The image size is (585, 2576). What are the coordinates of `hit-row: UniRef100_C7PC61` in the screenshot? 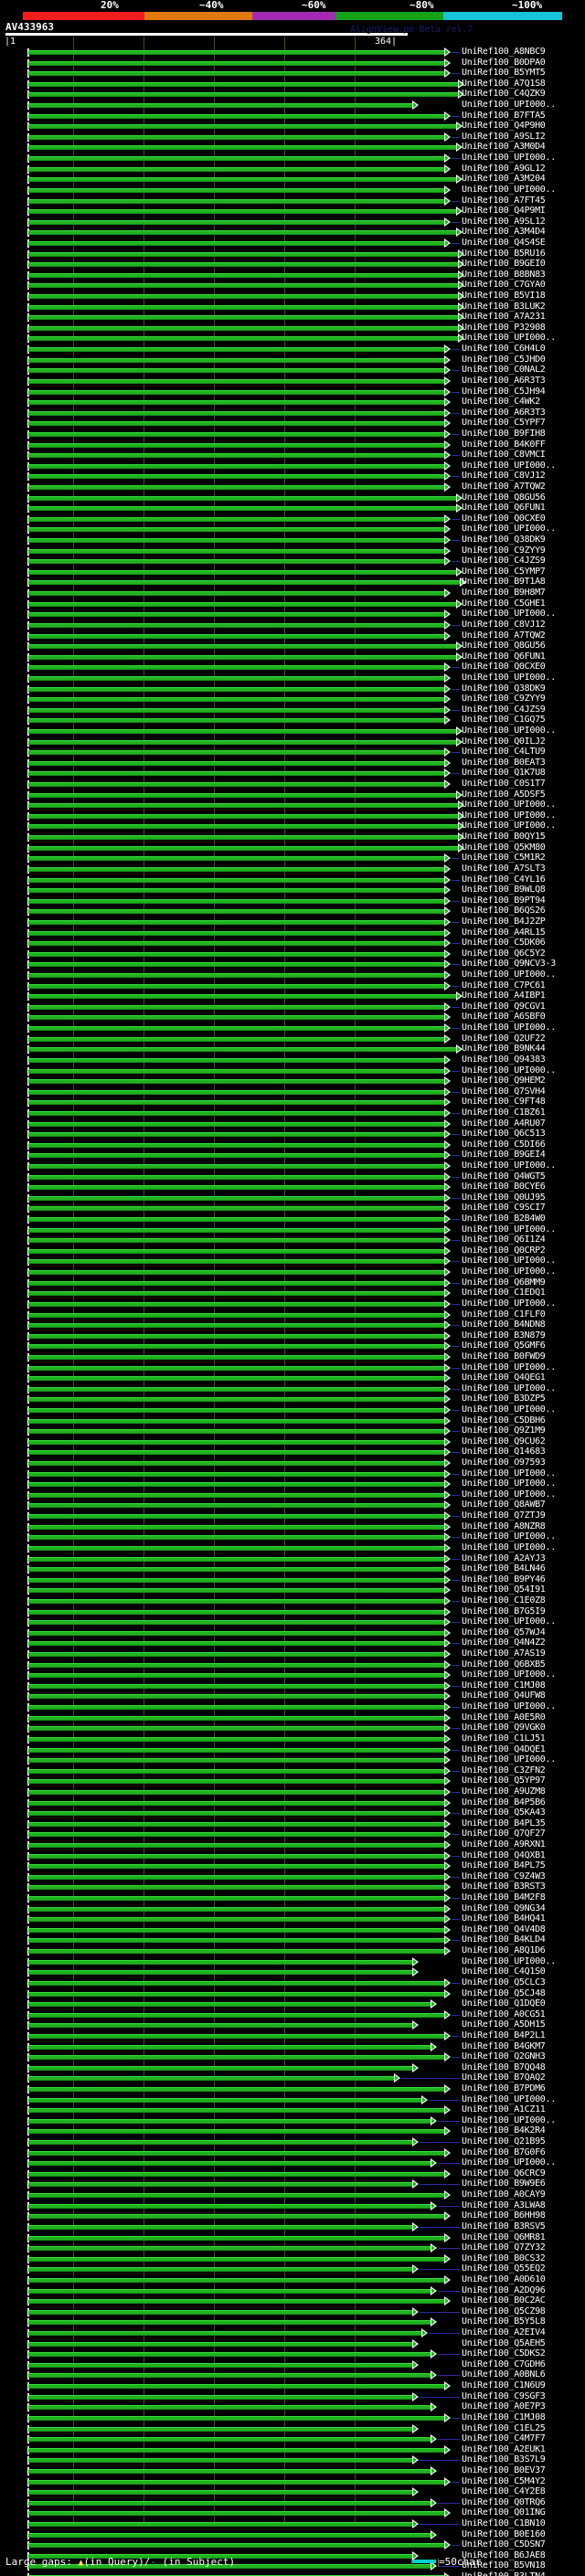 It's located at (293, 986).